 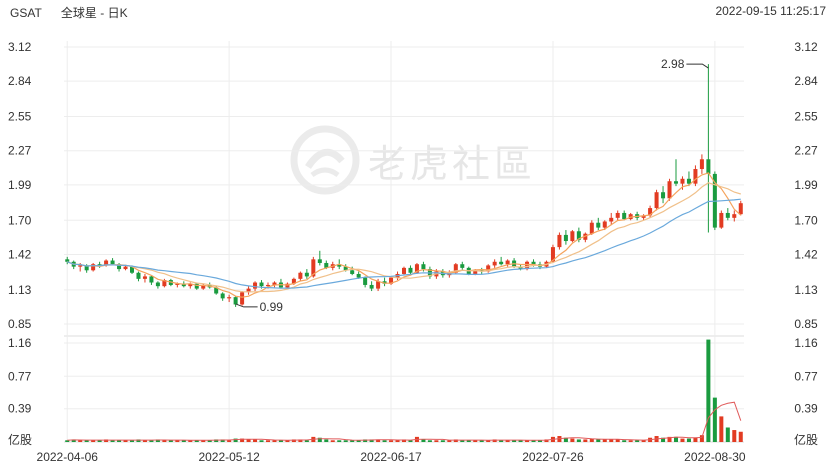 What do you see at coordinates (806, 290) in the screenshot?
I see `price-tick-label-right: 1.13` at bounding box center [806, 290].